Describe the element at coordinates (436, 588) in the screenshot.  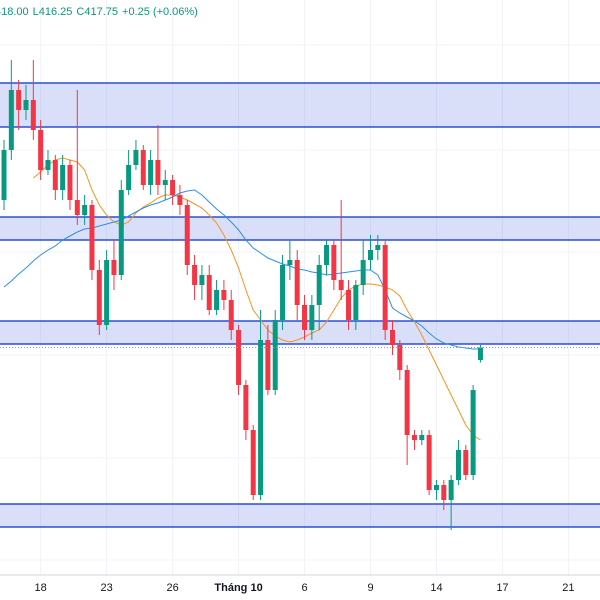
I see `x-tick-label: 14` at that location.